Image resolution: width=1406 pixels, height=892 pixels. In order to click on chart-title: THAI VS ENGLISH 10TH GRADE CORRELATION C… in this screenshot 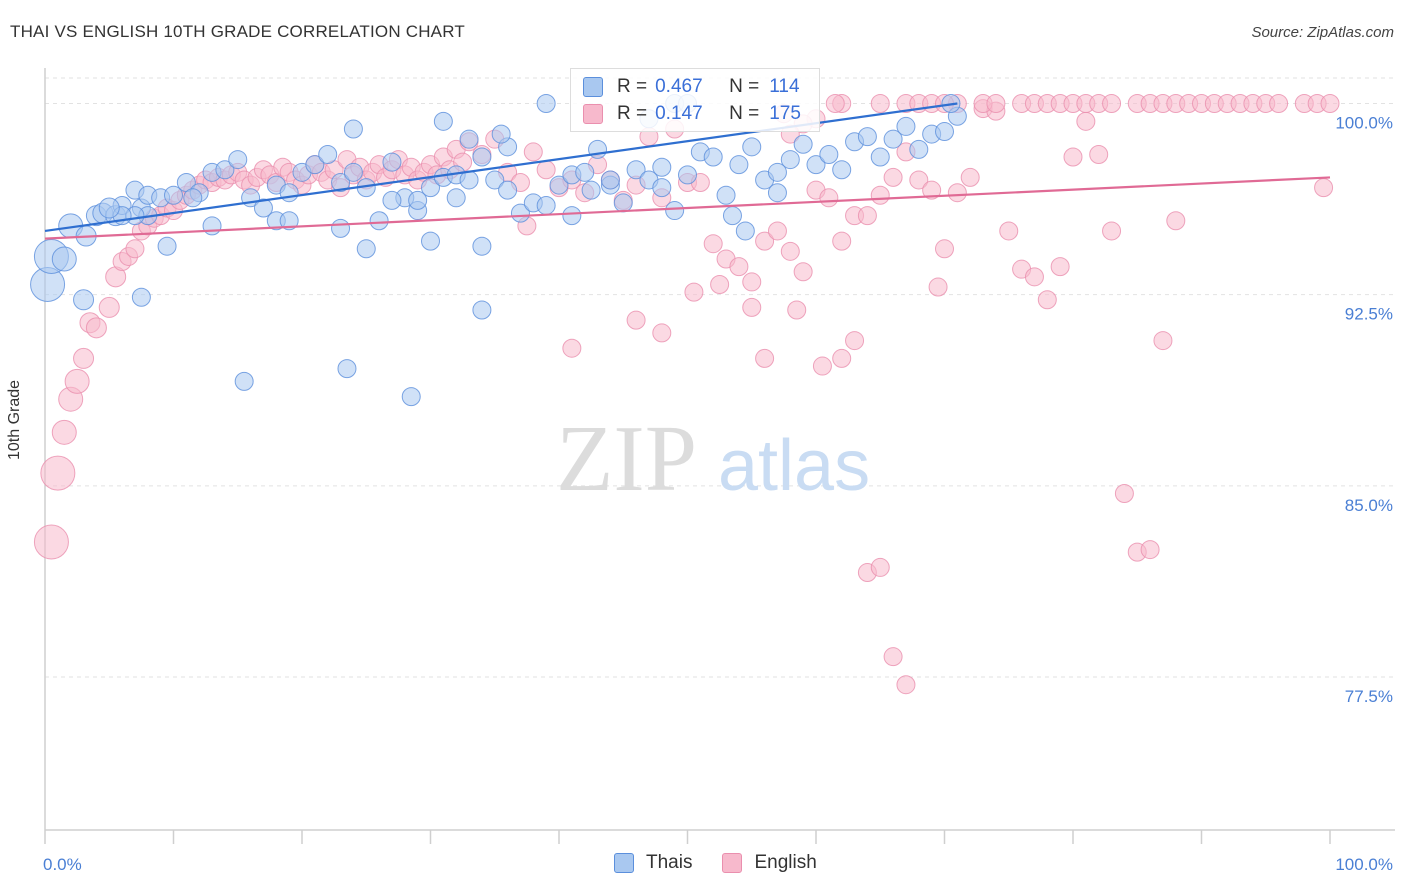, I will do `click(237, 31)`.